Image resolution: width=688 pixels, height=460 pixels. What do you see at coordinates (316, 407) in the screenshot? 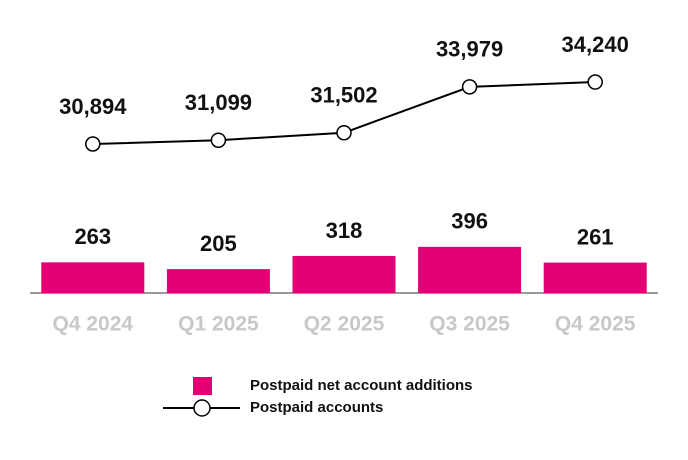
I see `legend-label: Postpaid accounts` at bounding box center [316, 407].